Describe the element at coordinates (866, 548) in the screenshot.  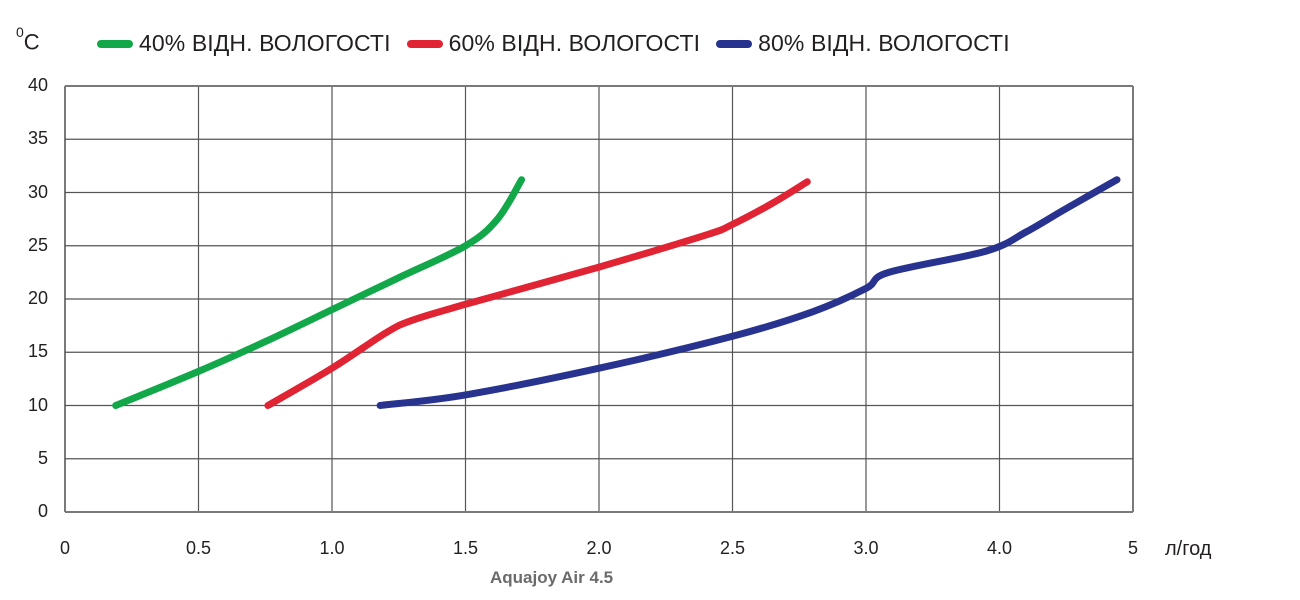
I see `x-tick-label: 3.0` at that location.